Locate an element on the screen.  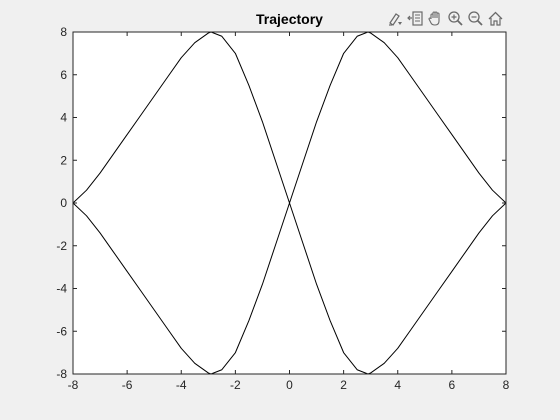
x-tick-label: -6 is located at coordinates (127, 385).